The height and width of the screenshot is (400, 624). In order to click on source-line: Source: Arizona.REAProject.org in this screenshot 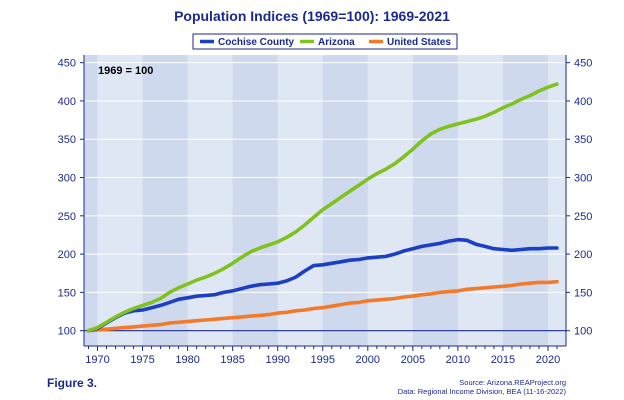, I will do `click(512, 382)`.